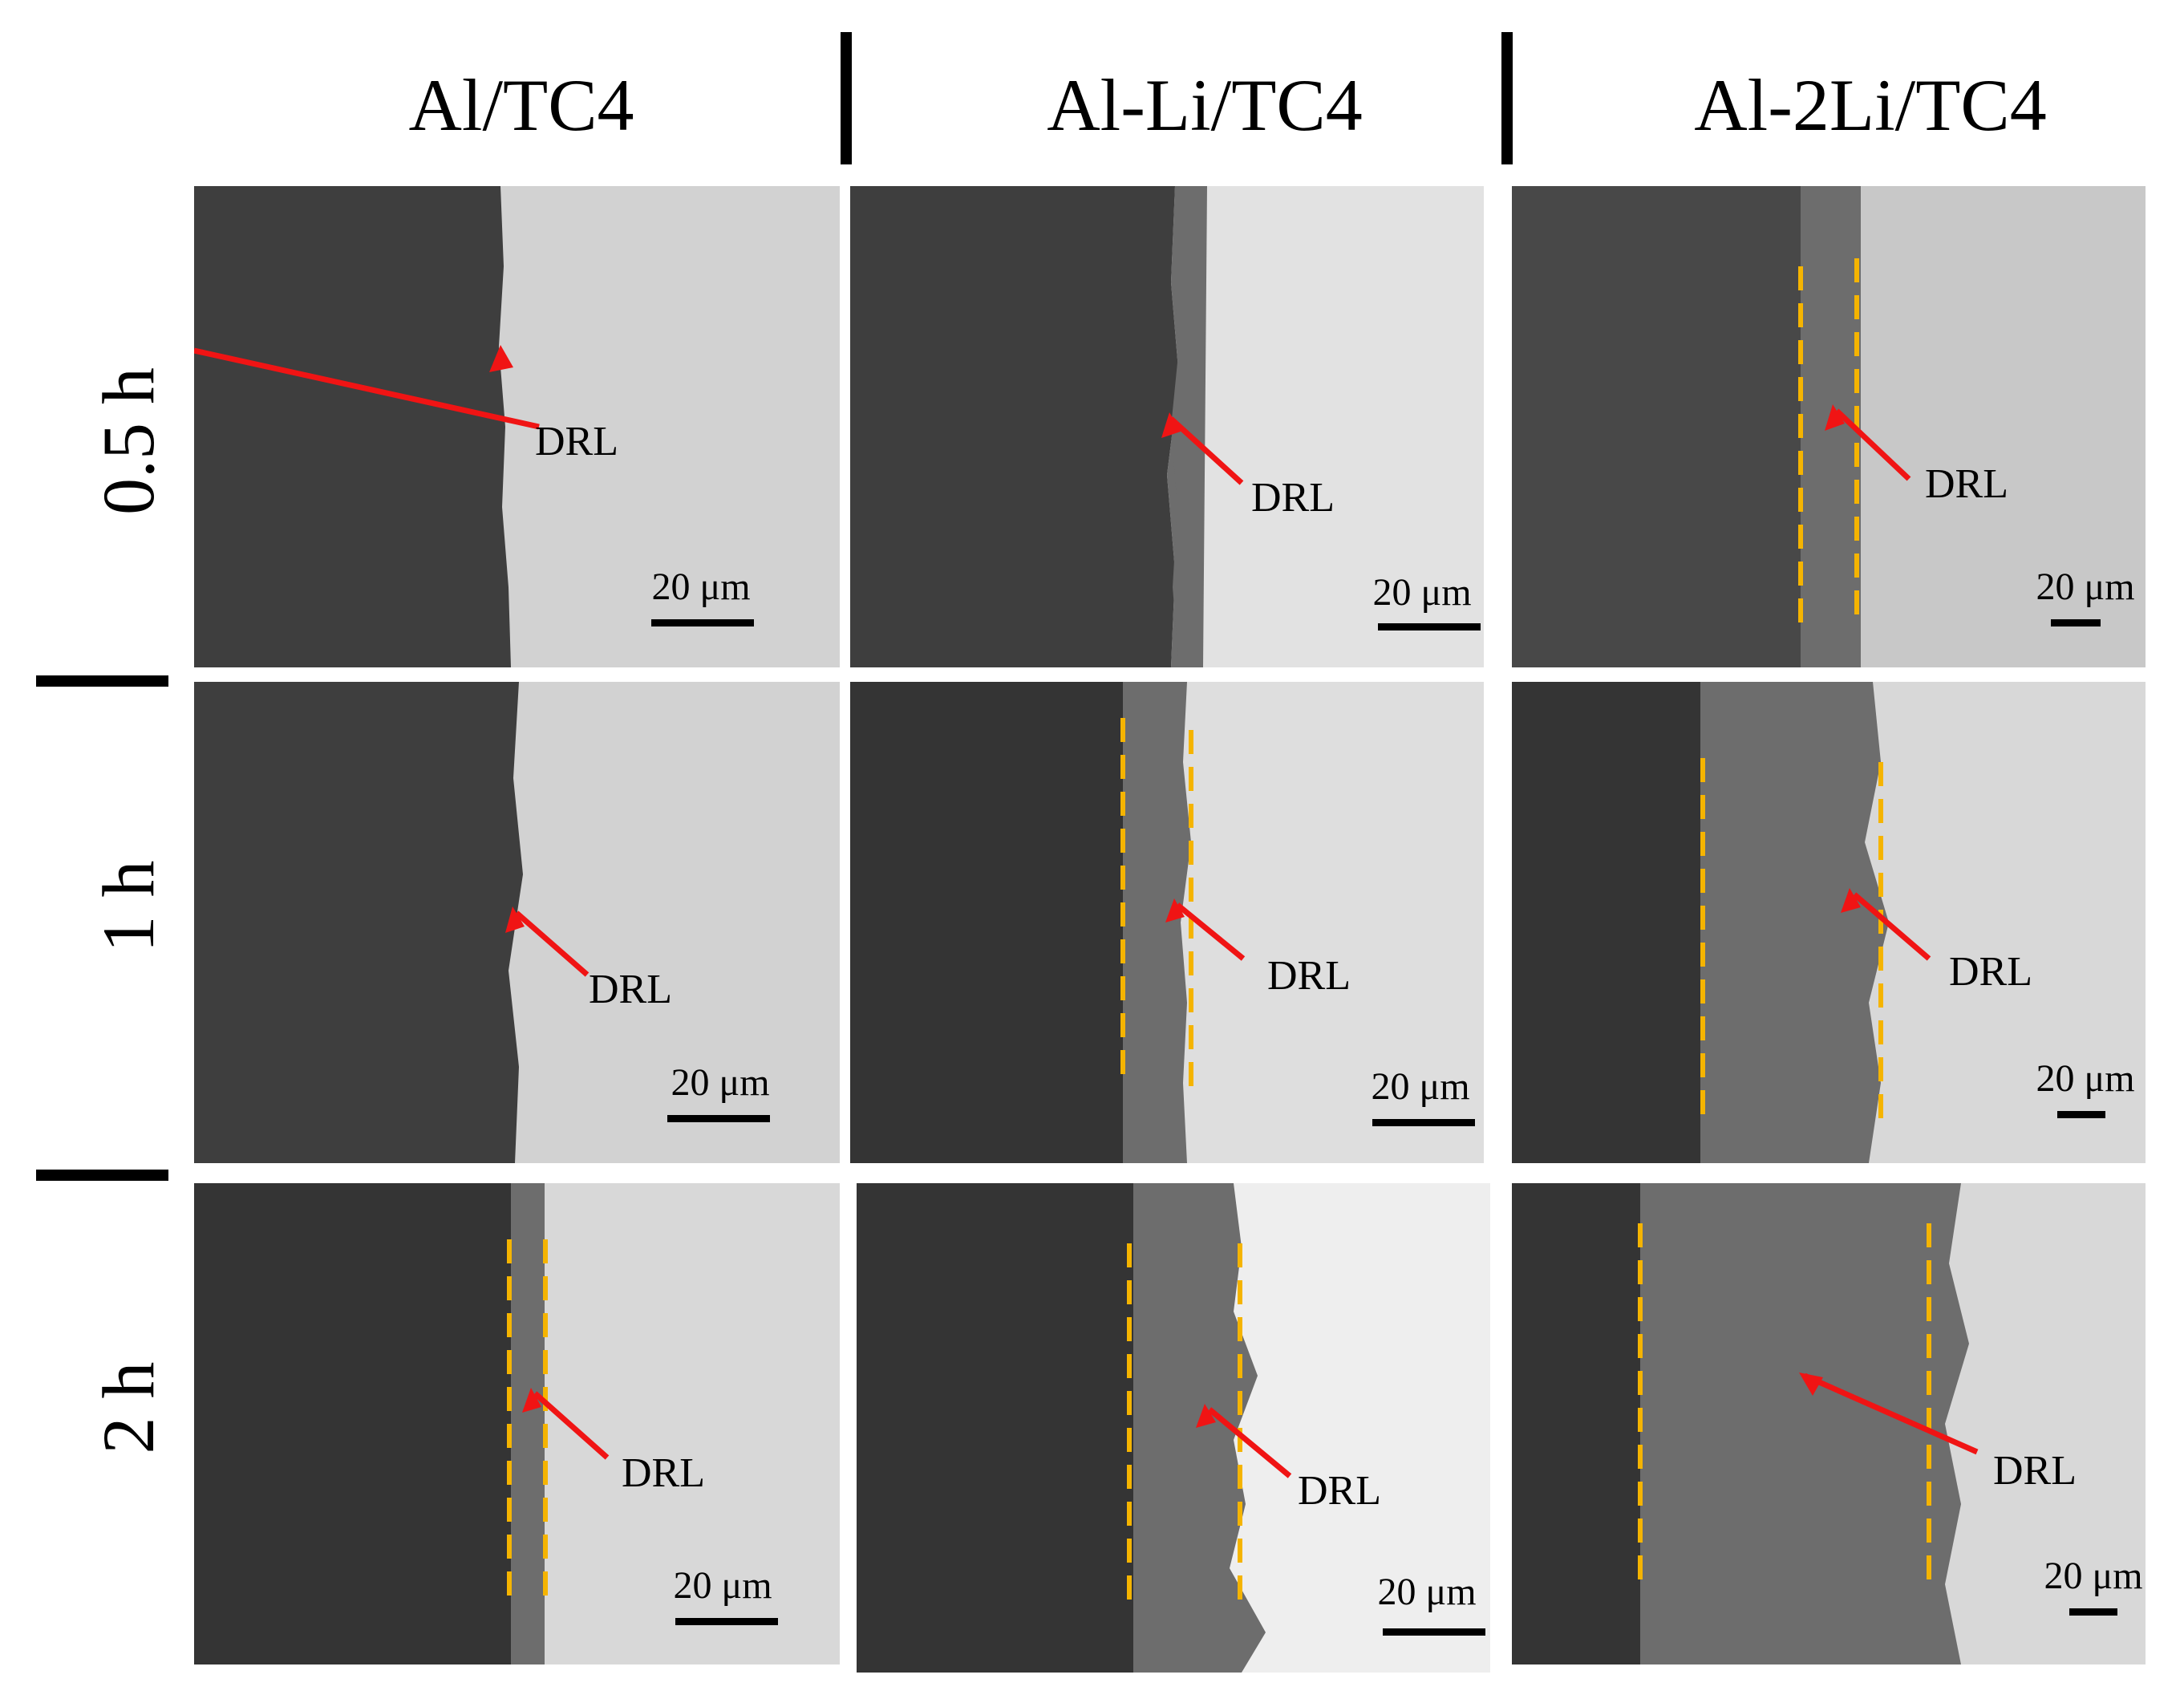  What do you see at coordinates (128, 441) in the screenshot?
I see `row-label-0-5h: 0.5 h` at bounding box center [128, 441].